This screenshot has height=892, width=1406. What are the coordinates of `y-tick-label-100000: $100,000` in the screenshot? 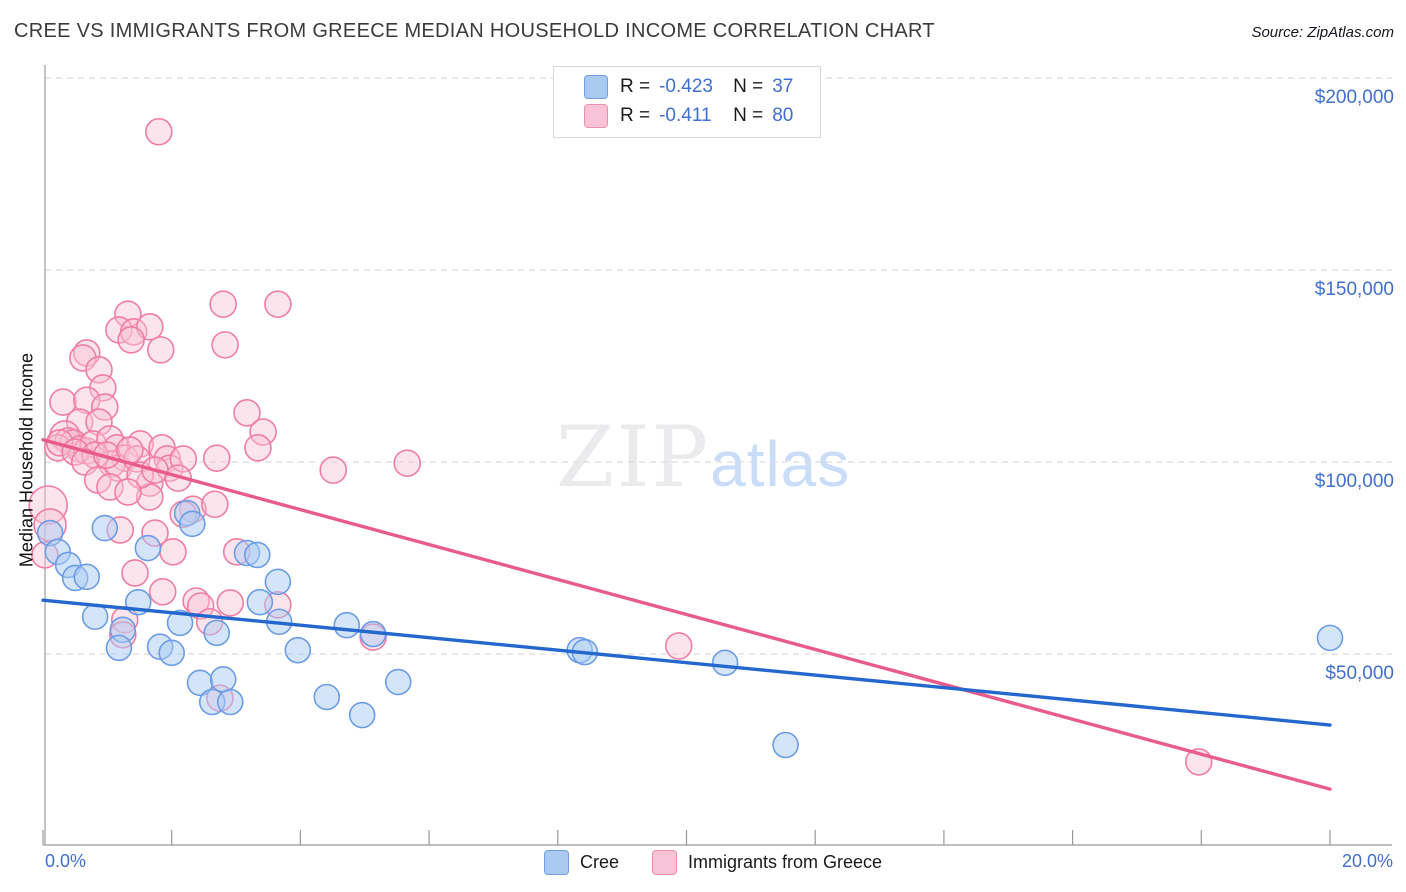 It's located at (1354, 481).